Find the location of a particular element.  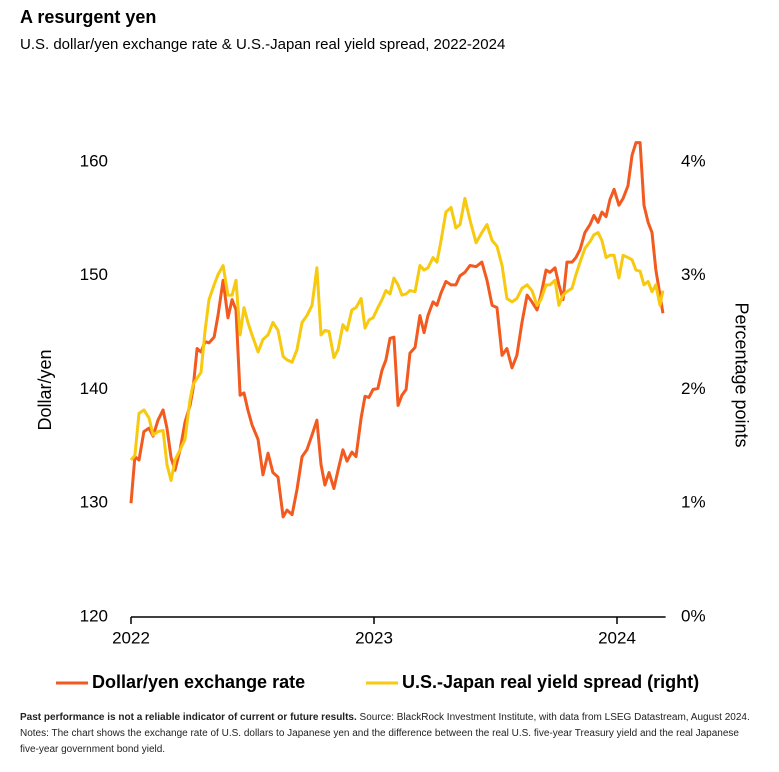

y2-tick-label: 3% is located at coordinates (693, 274).